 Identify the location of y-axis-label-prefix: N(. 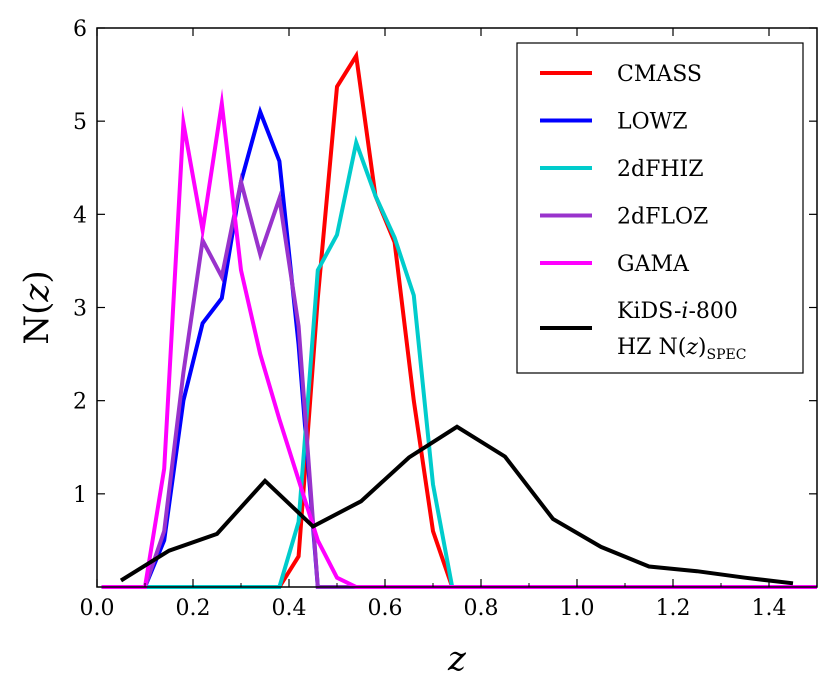
(37, 323).